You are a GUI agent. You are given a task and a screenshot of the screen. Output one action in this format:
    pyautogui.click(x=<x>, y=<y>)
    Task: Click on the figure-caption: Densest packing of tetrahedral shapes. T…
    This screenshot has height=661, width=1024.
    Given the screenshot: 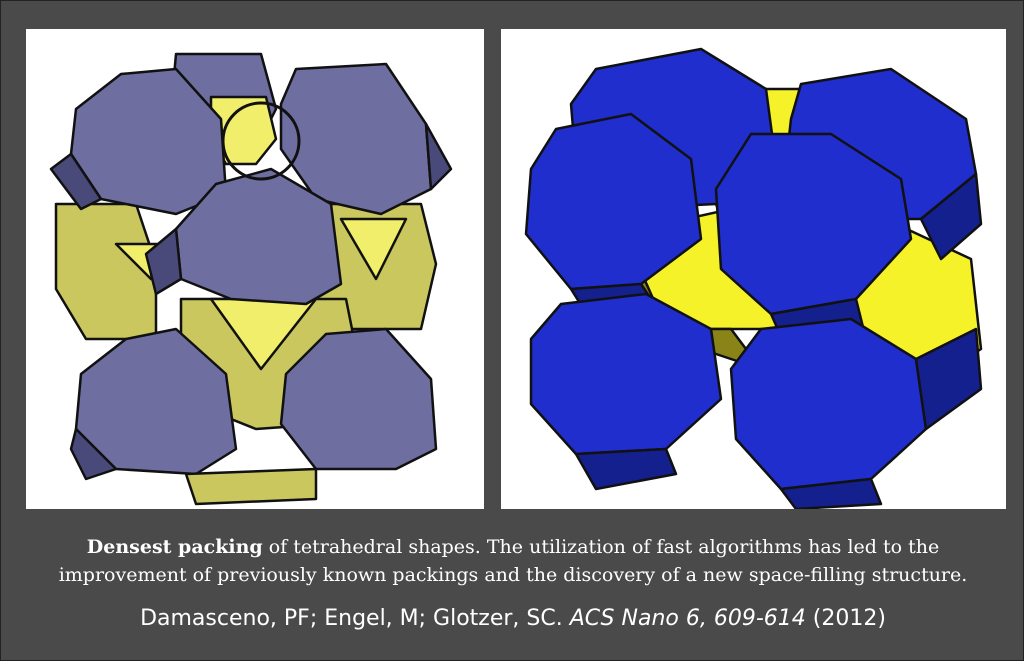 What is the action you would take?
    pyautogui.click(x=513, y=561)
    